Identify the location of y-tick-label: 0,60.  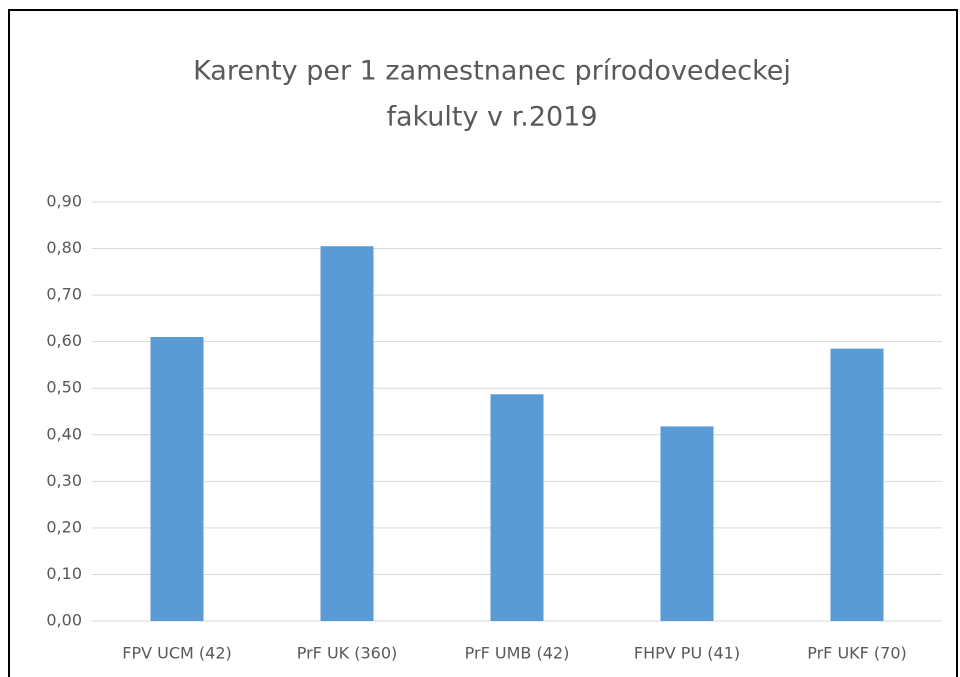
(64, 340).